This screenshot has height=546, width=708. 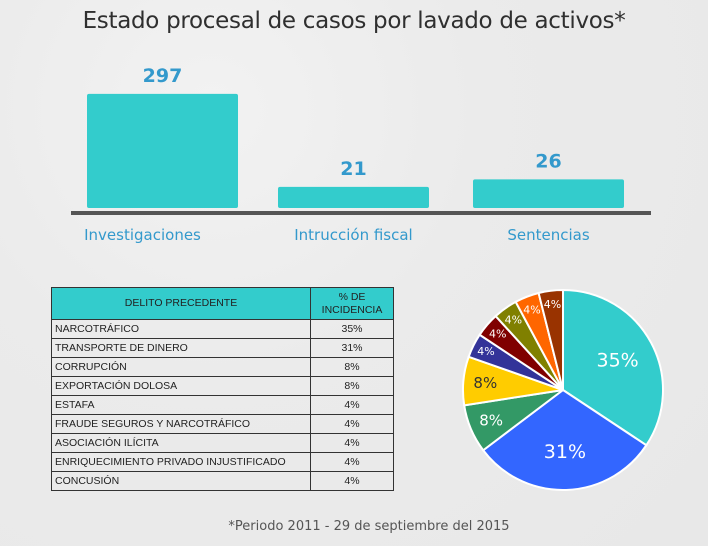 I want to click on delito-cell: ENRIQUECIMIENTO PRIVADO INJUSTIFICADO, so click(x=181, y=462).